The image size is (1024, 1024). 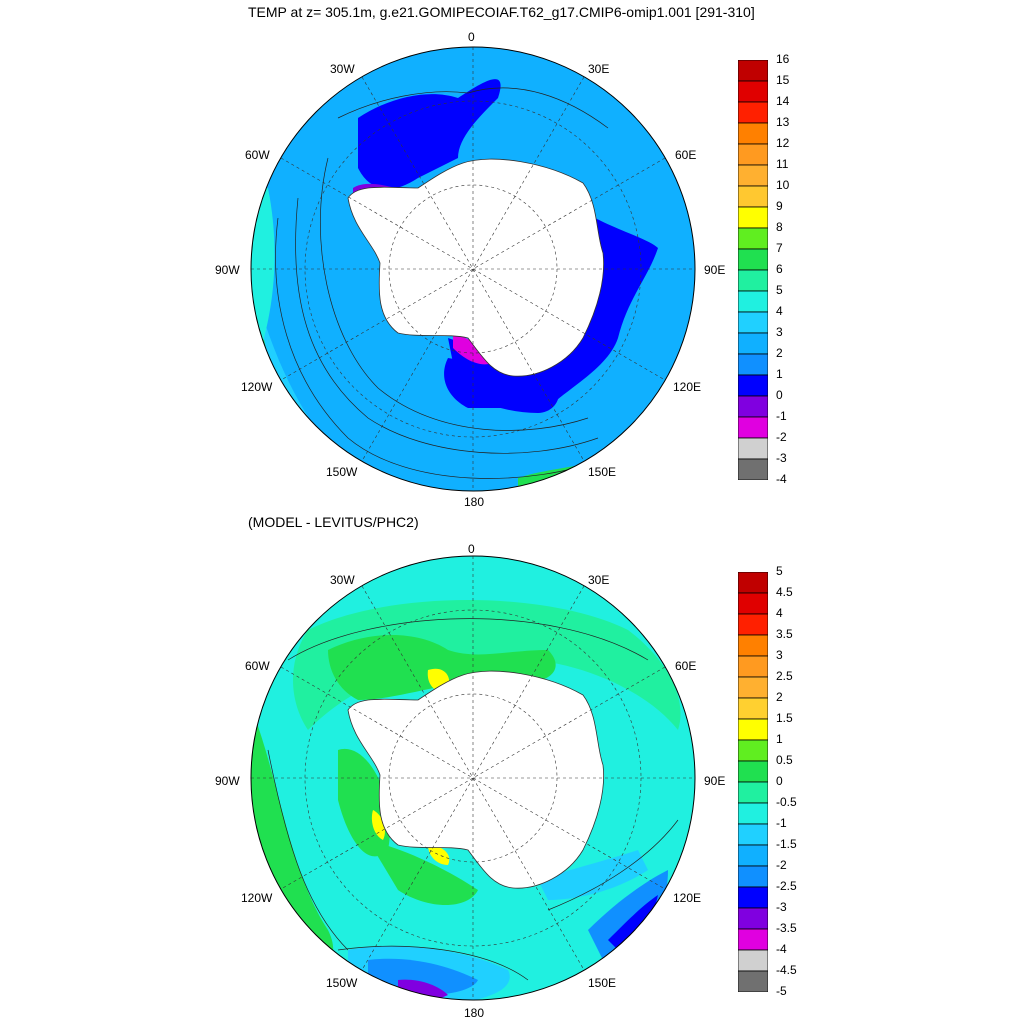 What do you see at coordinates (786, 844) in the screenshot?
I see `colorbar-tick-label: -1.5` at bounding box center [786, 844].